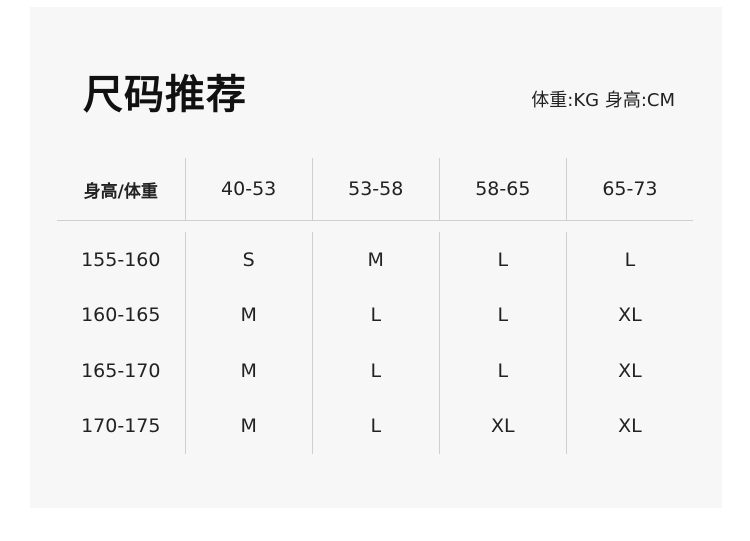 This screenshot has width=750, height=541. I want to click on table-row: 165-170 M L L XL, so click(375, 371).